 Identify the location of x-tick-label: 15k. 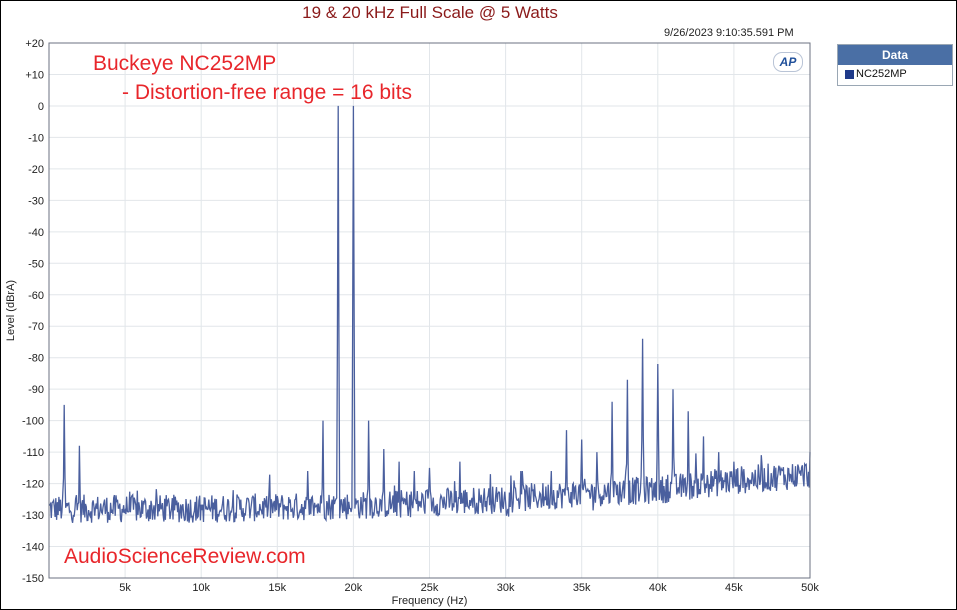
(277, 588).